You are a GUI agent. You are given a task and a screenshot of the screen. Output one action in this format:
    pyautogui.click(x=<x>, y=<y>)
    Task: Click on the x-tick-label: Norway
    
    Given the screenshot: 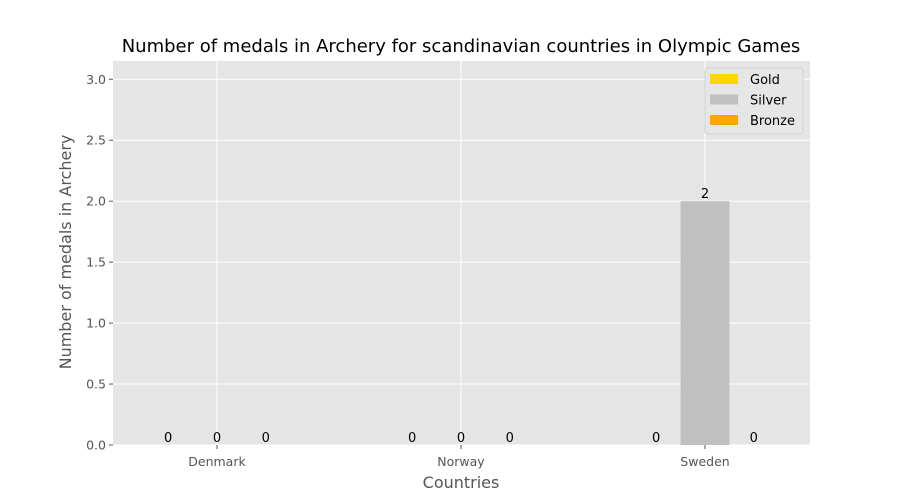 What is the action you would take?
    pyautogui.click(x=461, y=461)
    